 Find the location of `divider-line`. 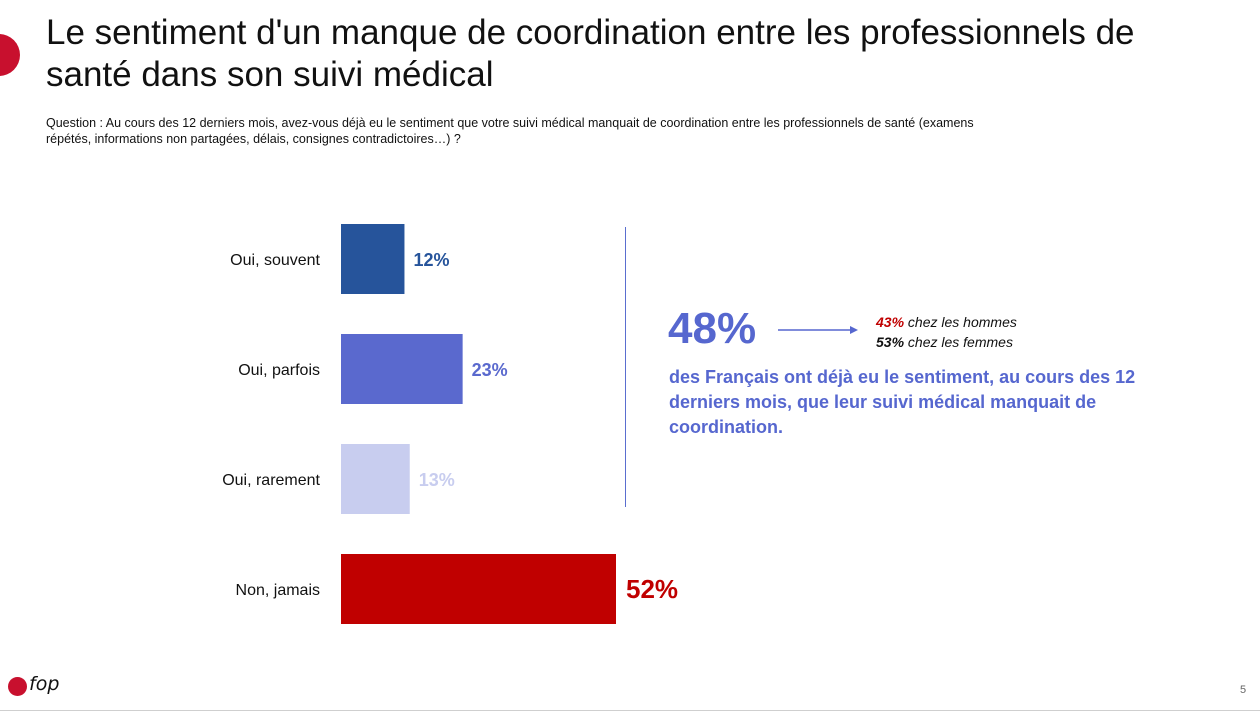

divider-line is located at coordinates (625, 367).